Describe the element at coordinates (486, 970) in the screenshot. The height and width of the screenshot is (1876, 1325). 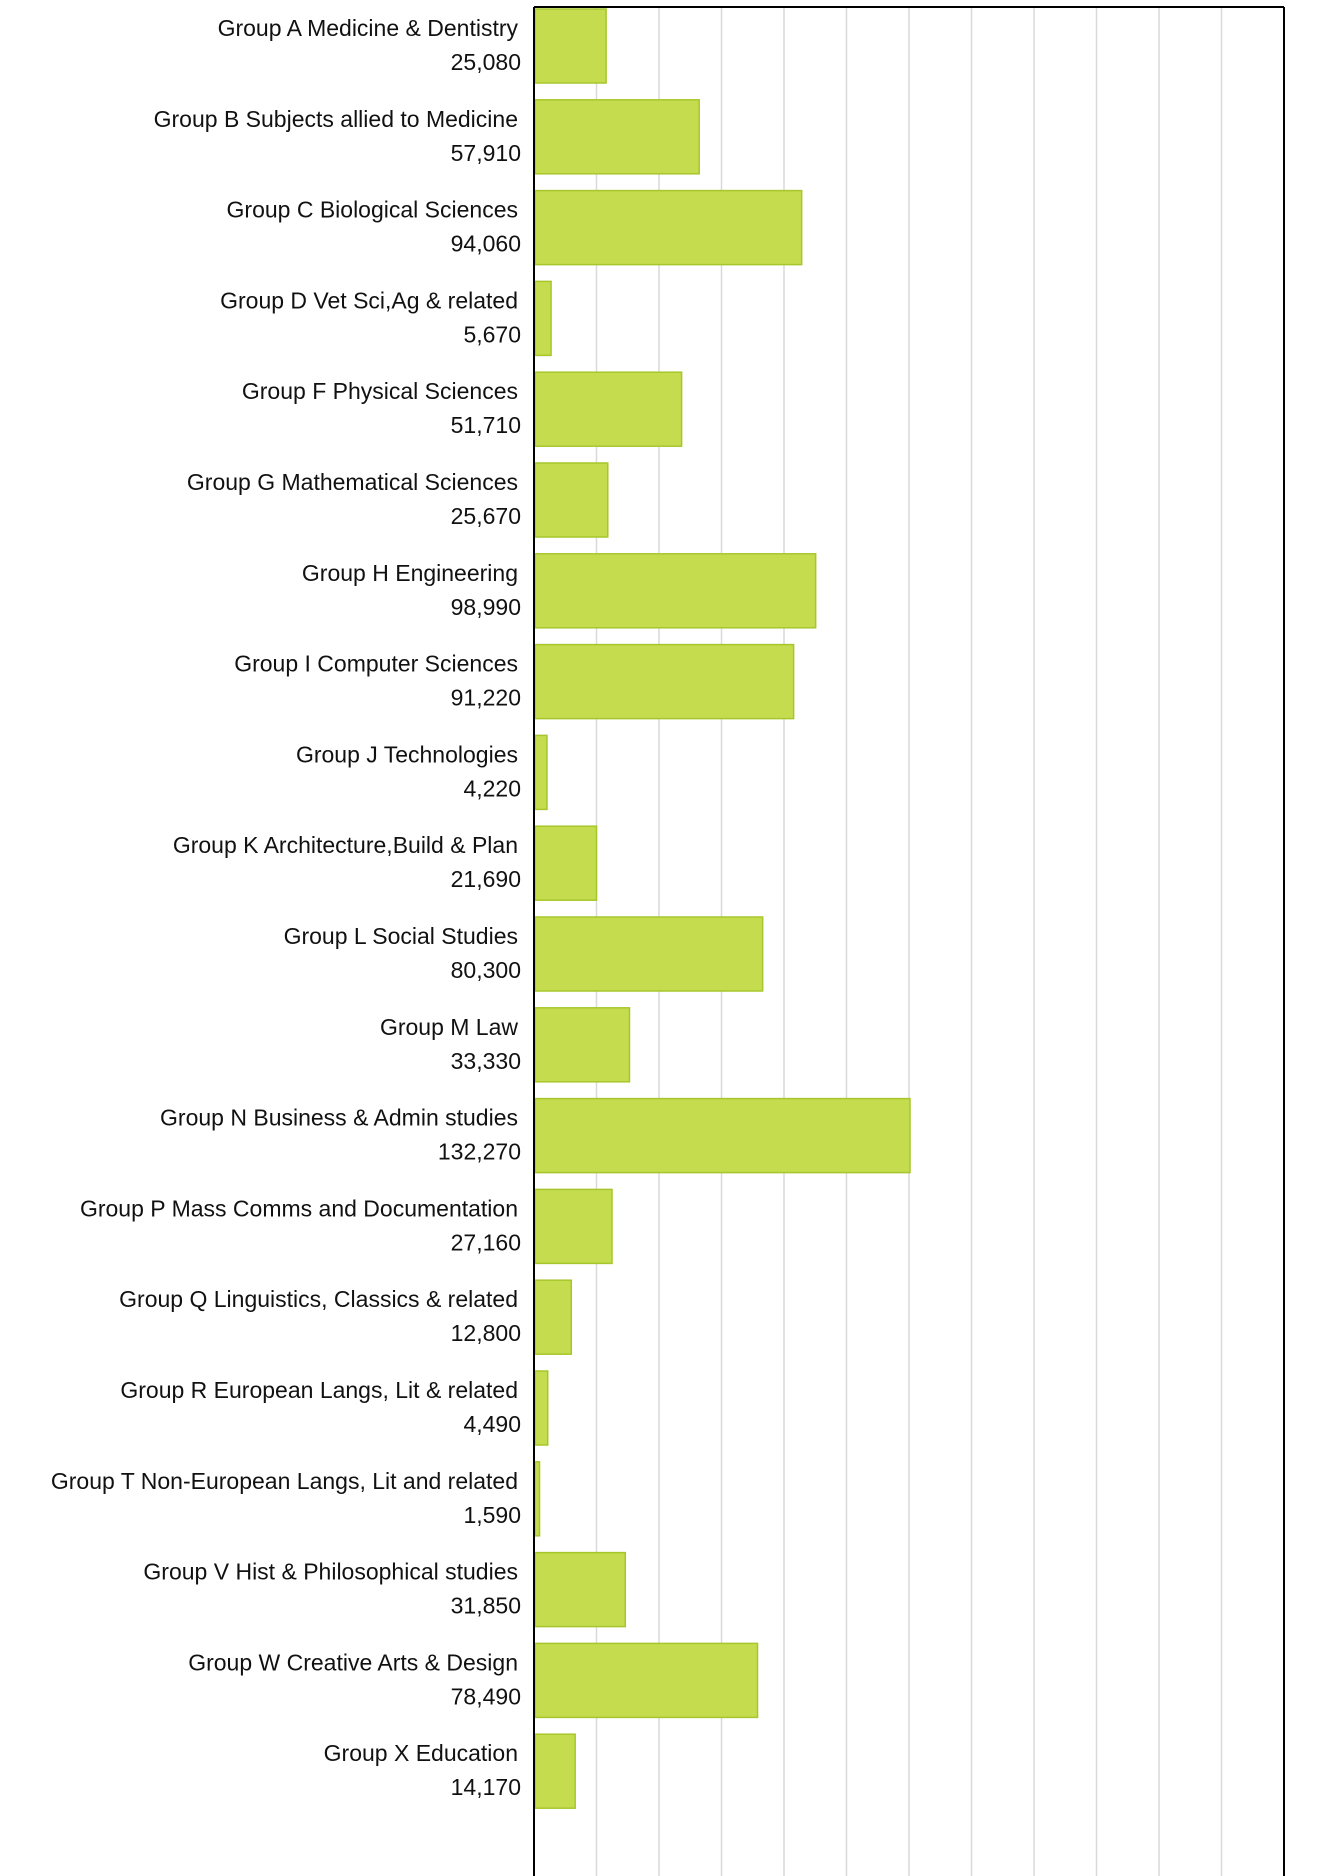
I see `value-label: 80,300` at that location.